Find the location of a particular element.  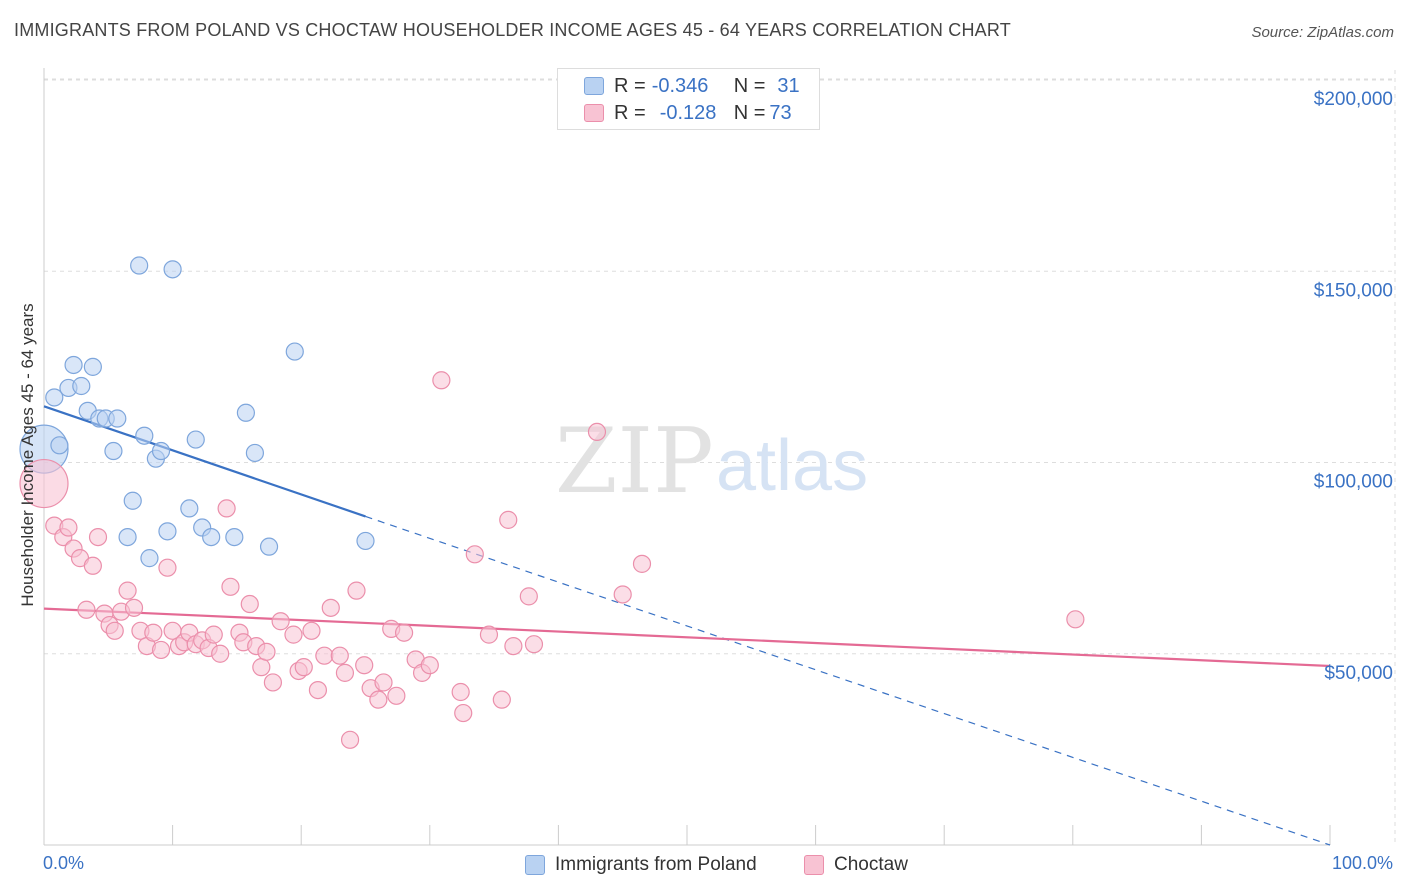

watermark-zip: ZIP is located at coordinates (634, 461).